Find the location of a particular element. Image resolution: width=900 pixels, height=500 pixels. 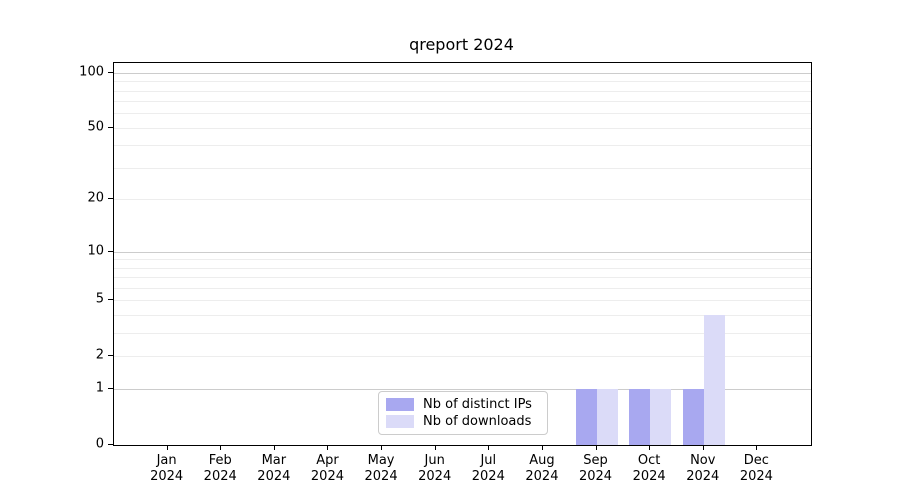

y-tick-label: 0 is located at coordinates (99, 444).